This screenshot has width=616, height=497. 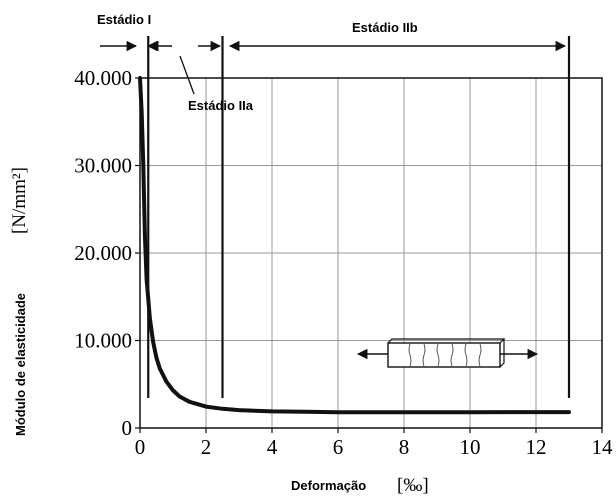 What do you see at coordinates (124, 19) in the screenshot?
I see `stage-i-label: Estádio I` at bounding box center [124, 19].